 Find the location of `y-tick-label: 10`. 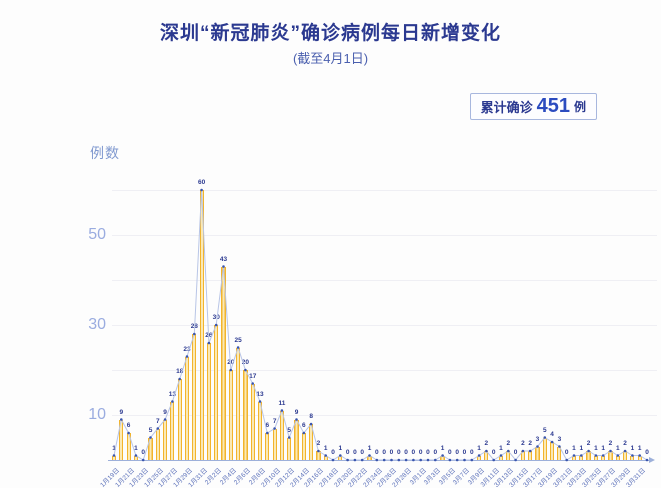

y-tick-label: 10 is located at coordinates (97, 414).